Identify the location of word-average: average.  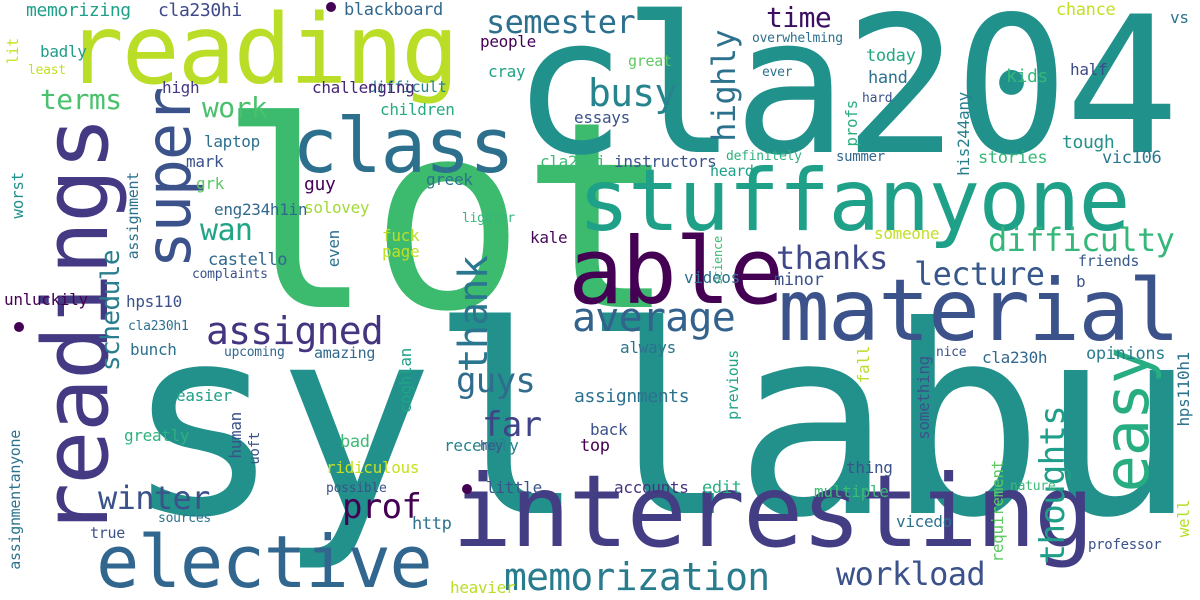
(654, 318).